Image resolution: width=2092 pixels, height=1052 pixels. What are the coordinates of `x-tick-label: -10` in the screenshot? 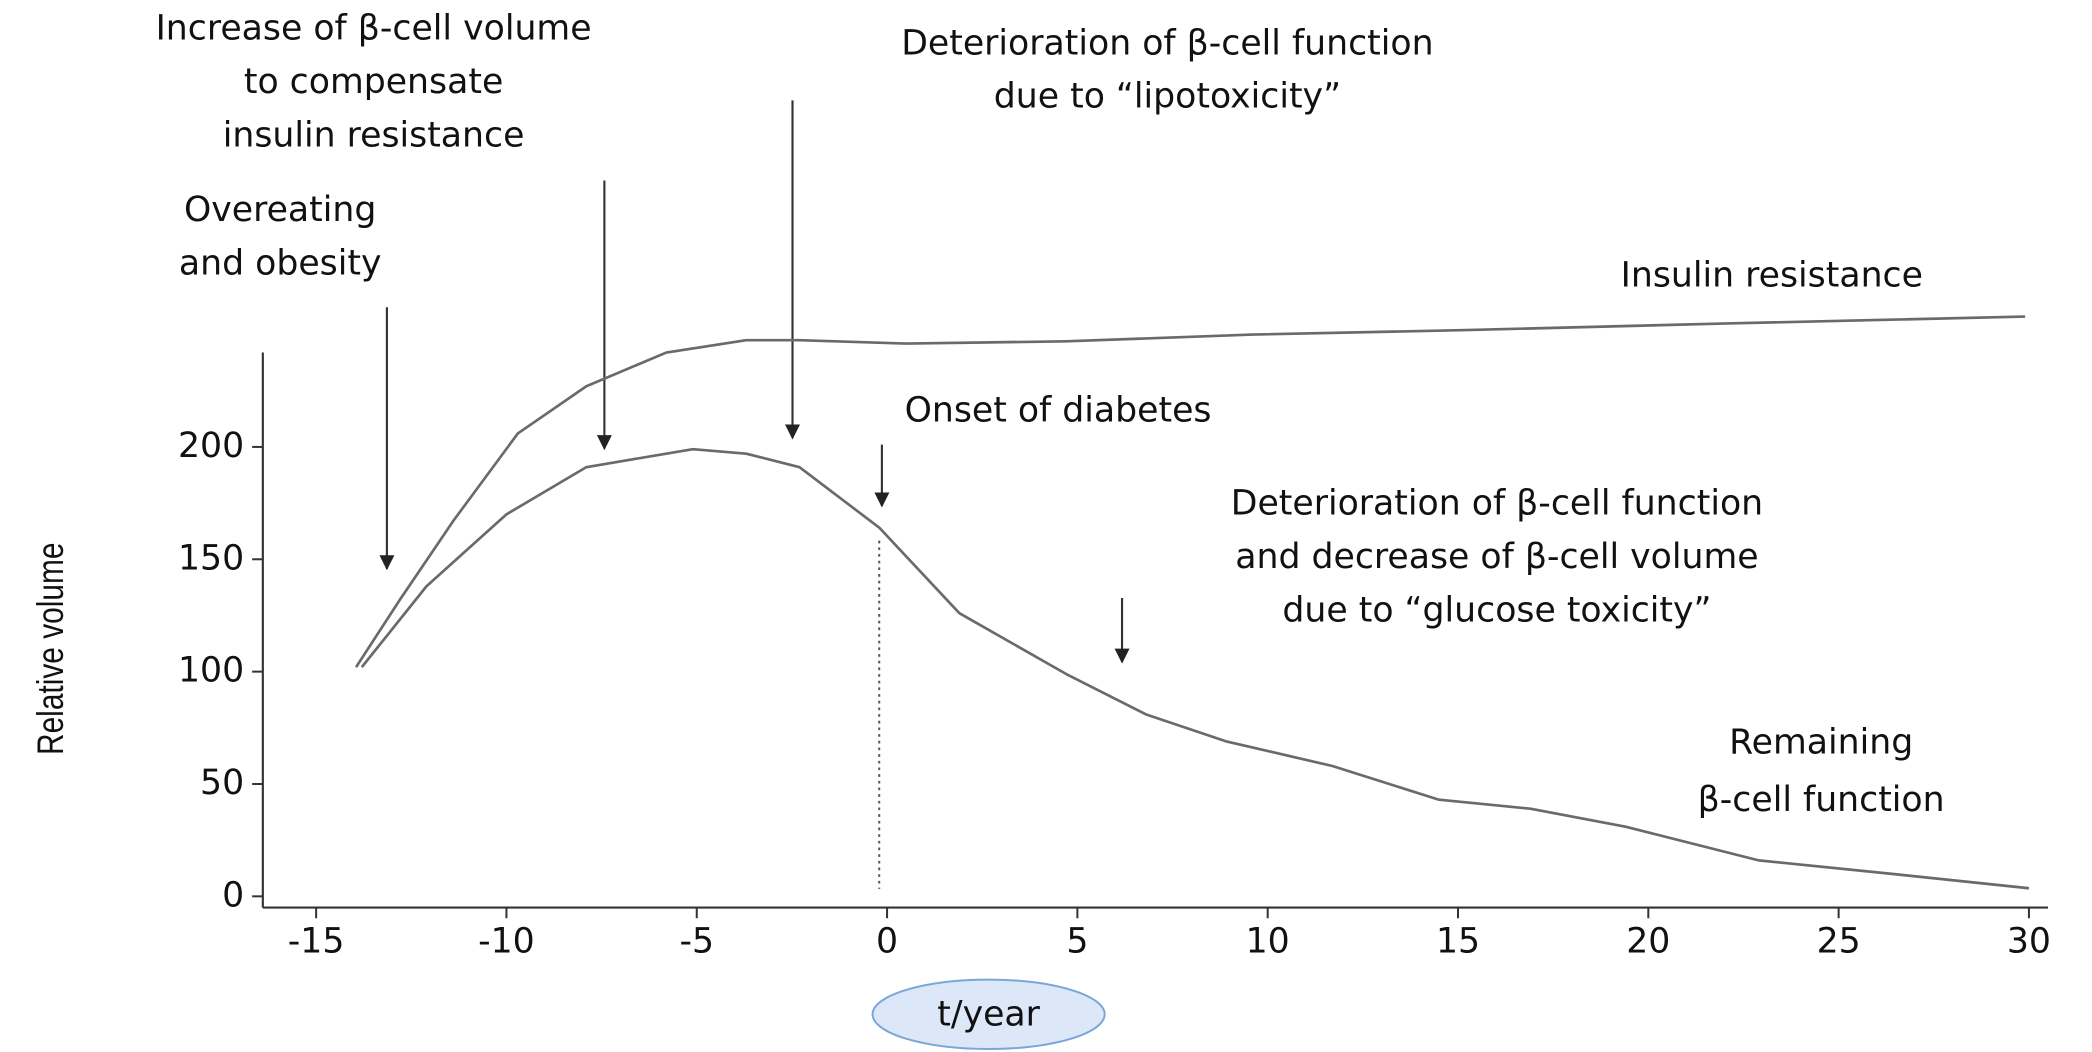 It's located at (506, 941).